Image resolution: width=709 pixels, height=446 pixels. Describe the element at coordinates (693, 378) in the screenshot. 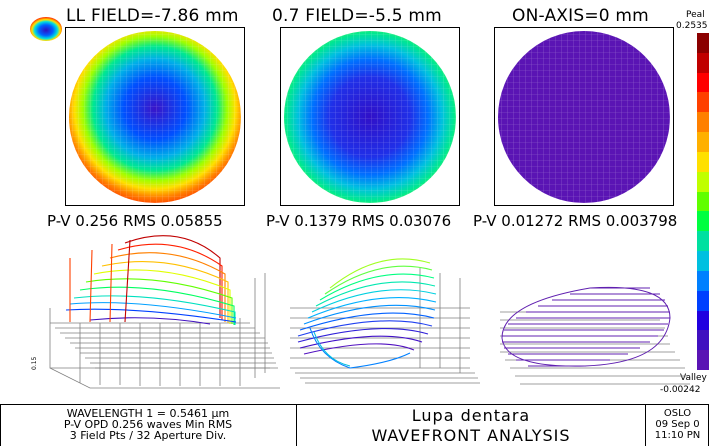

I see `scale-valley-label: Valley` at that location.